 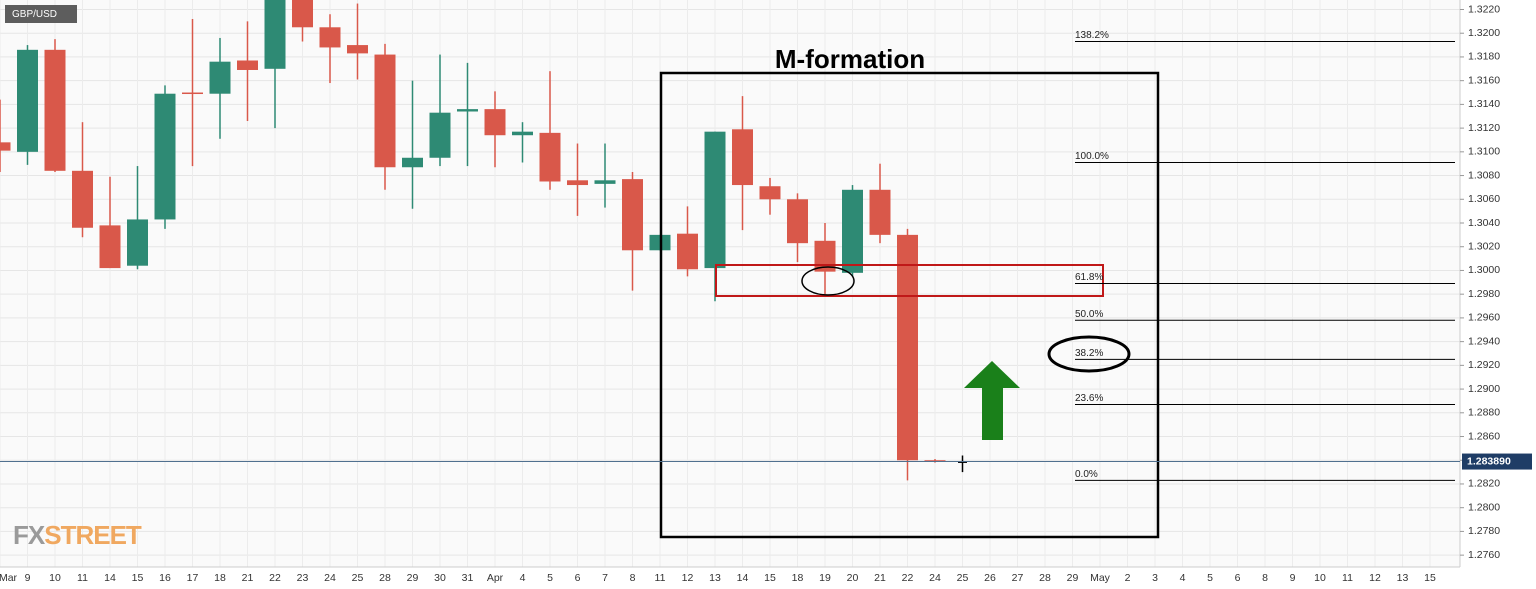 I want to click on neckline-box, so click(x=909, y=280).